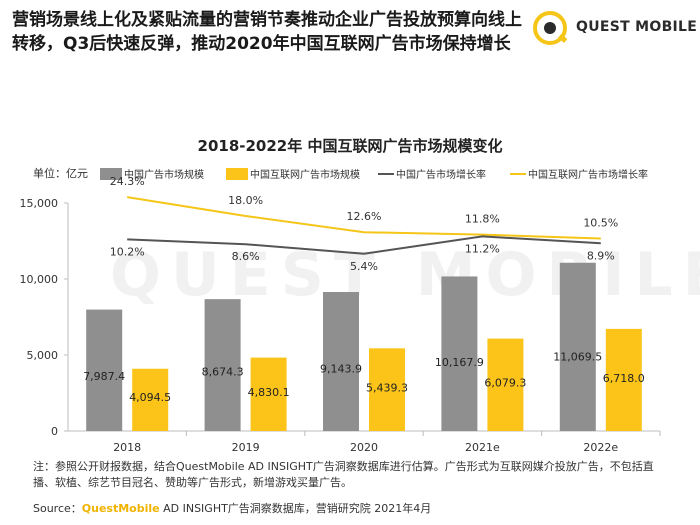 The height and width of the screenshot is (525, 700). Describe the element at coordinates (39, 279) in the screenshot. I see `y-tick-label-2: 10,000` at that location.